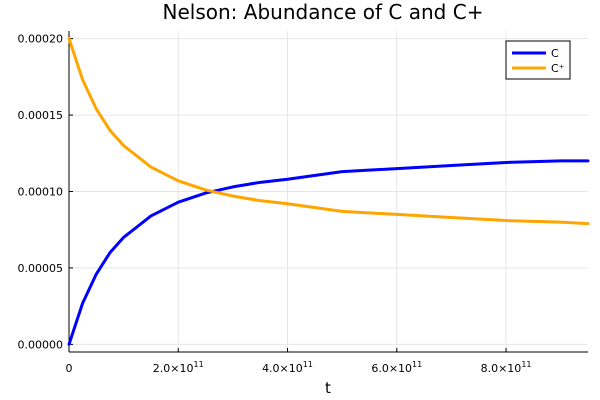 This screenshot has height=400, width=600. What do you see at coordinates (396, 367) in the screenshot?
I see `x-tick-label: 6.0×1011` at bounding box center [396, 367].